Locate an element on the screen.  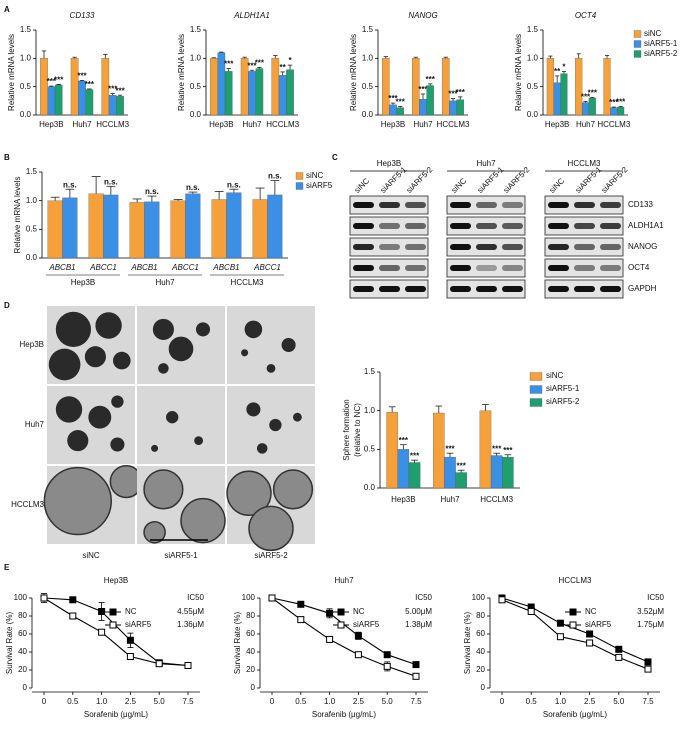
x-tick-label: 5.0 is located at coordinates (160, 701).